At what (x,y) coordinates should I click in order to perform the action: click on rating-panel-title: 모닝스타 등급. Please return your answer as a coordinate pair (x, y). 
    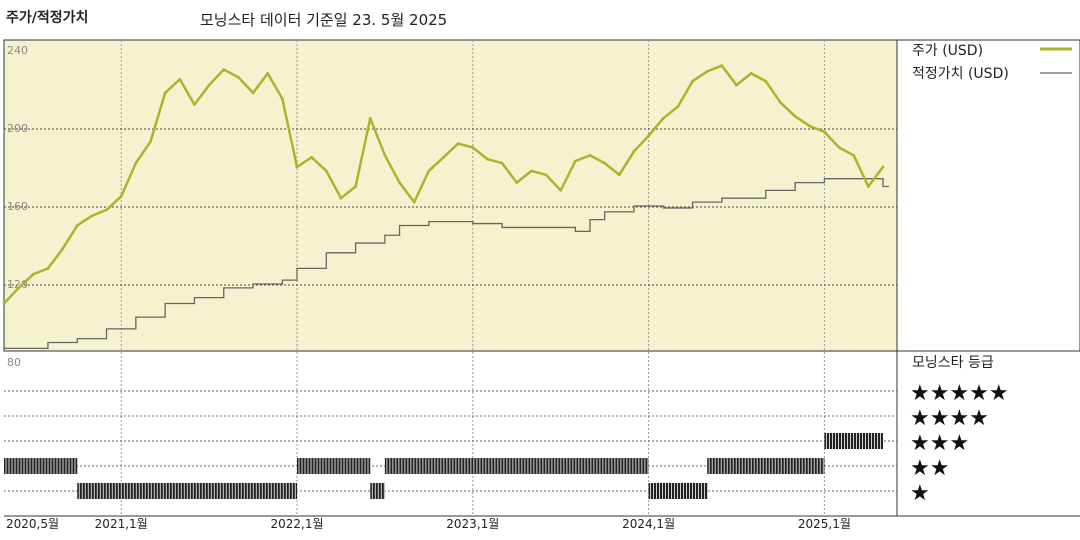
    Looking at the image, I should click on (953, 363).